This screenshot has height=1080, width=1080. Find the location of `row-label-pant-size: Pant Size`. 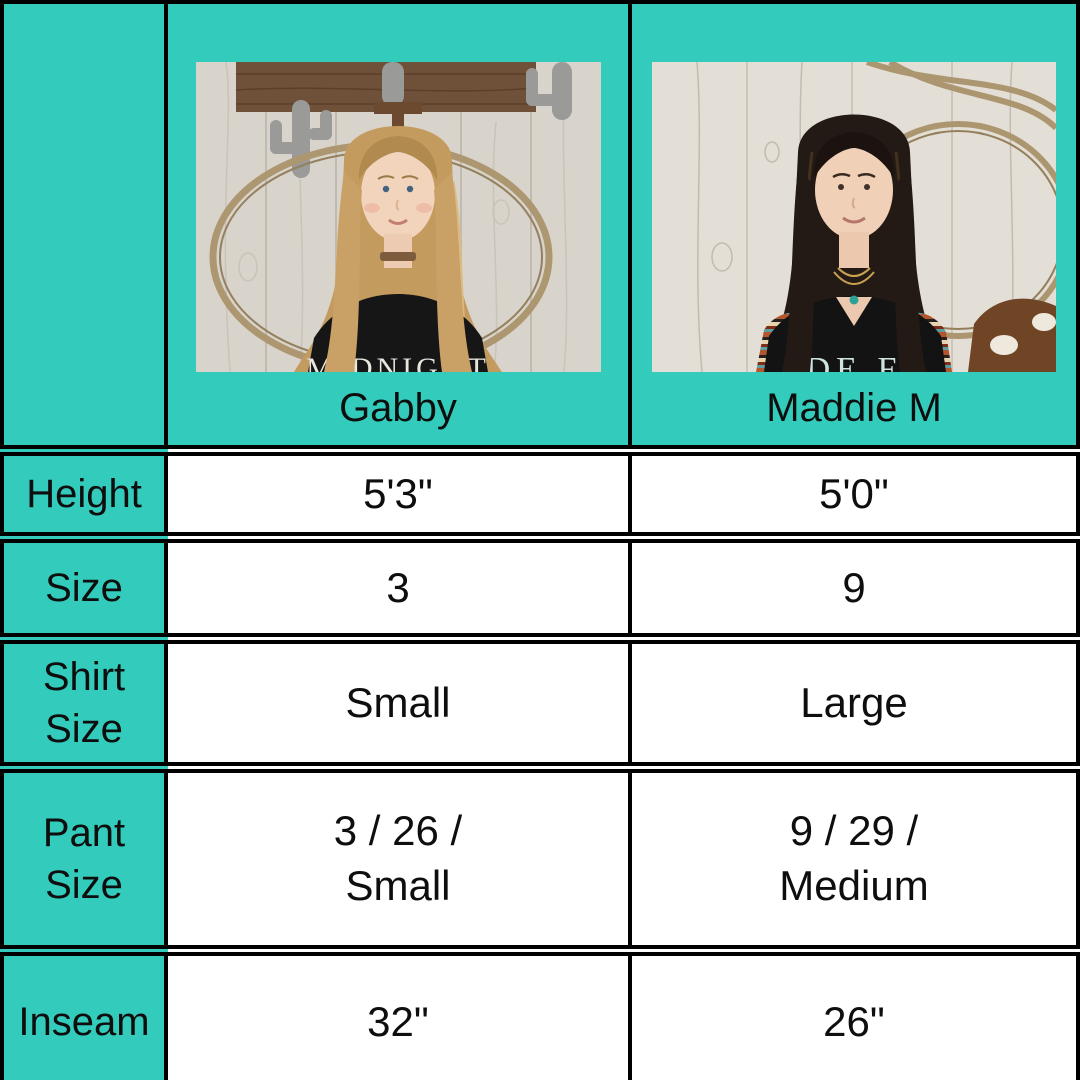

row-label-pant-size: Pant Size is located at coordinates (84, 859).